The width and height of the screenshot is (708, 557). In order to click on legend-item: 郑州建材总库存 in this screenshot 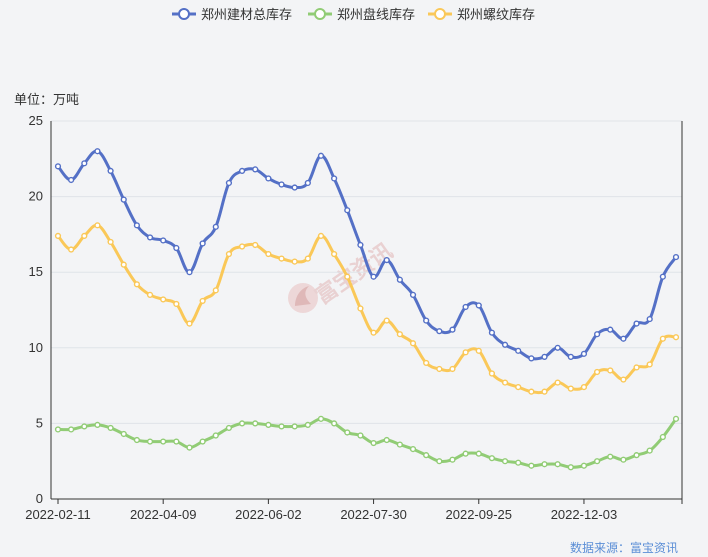, I will do `click(232, 14)`.